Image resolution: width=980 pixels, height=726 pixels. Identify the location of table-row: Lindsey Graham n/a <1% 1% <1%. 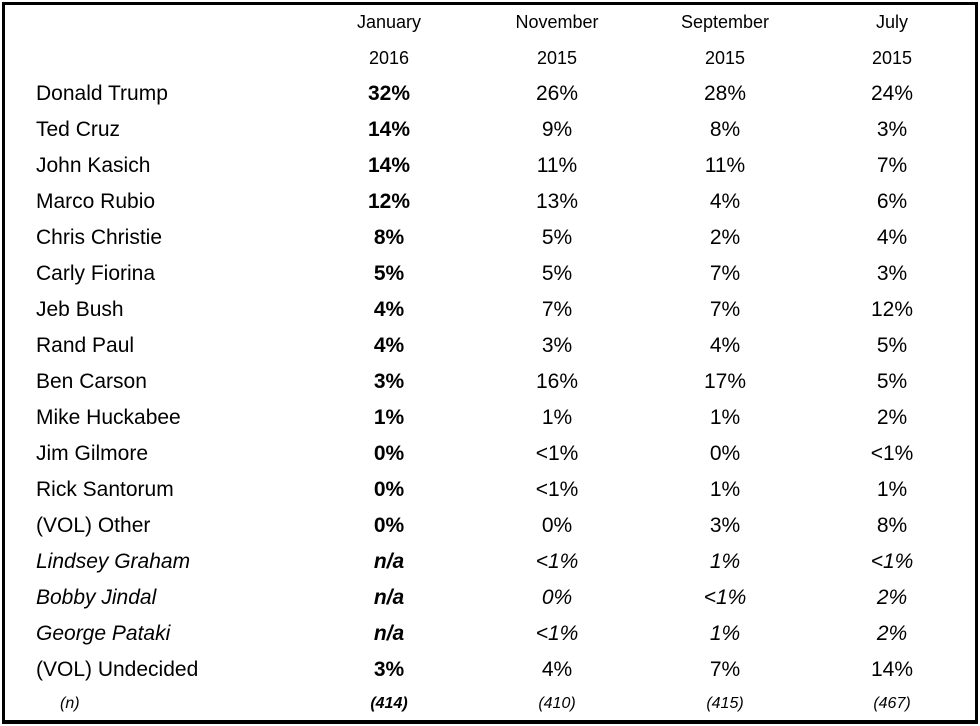
(490, 562).